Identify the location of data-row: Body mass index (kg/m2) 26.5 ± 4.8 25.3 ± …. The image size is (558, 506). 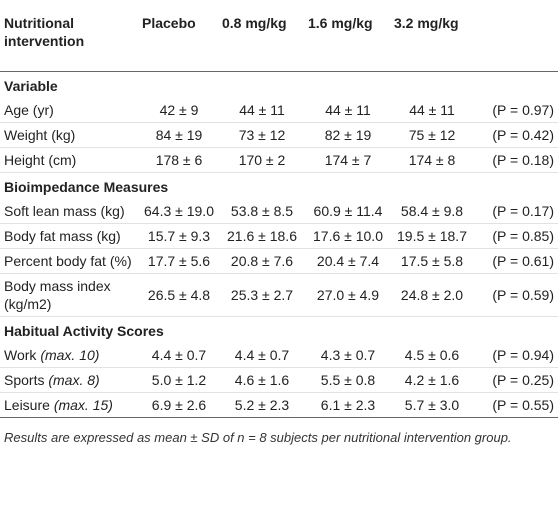
(279, 295).